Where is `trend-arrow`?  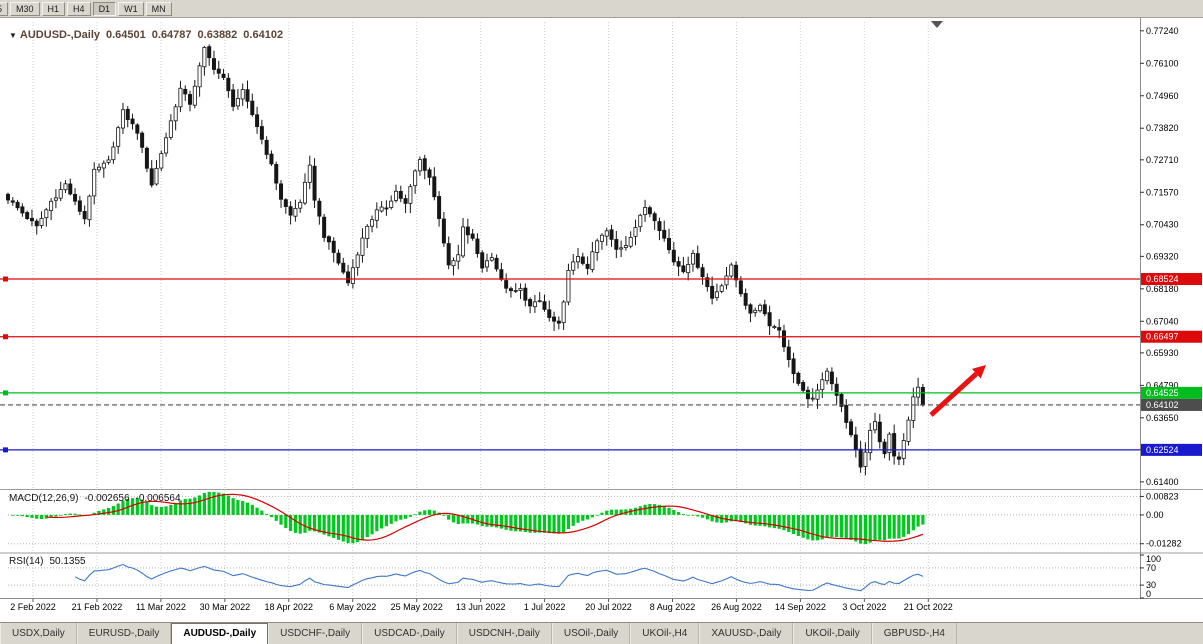
trend-arrow is located at coordinates (954, 394).